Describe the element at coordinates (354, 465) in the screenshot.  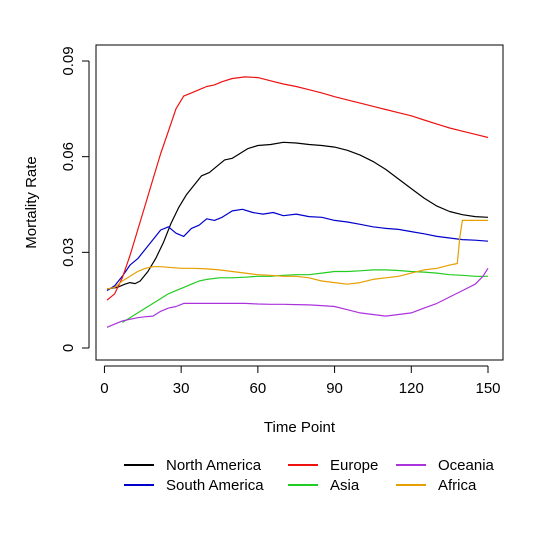
I see `legend-label-europe: Europe` at that location.